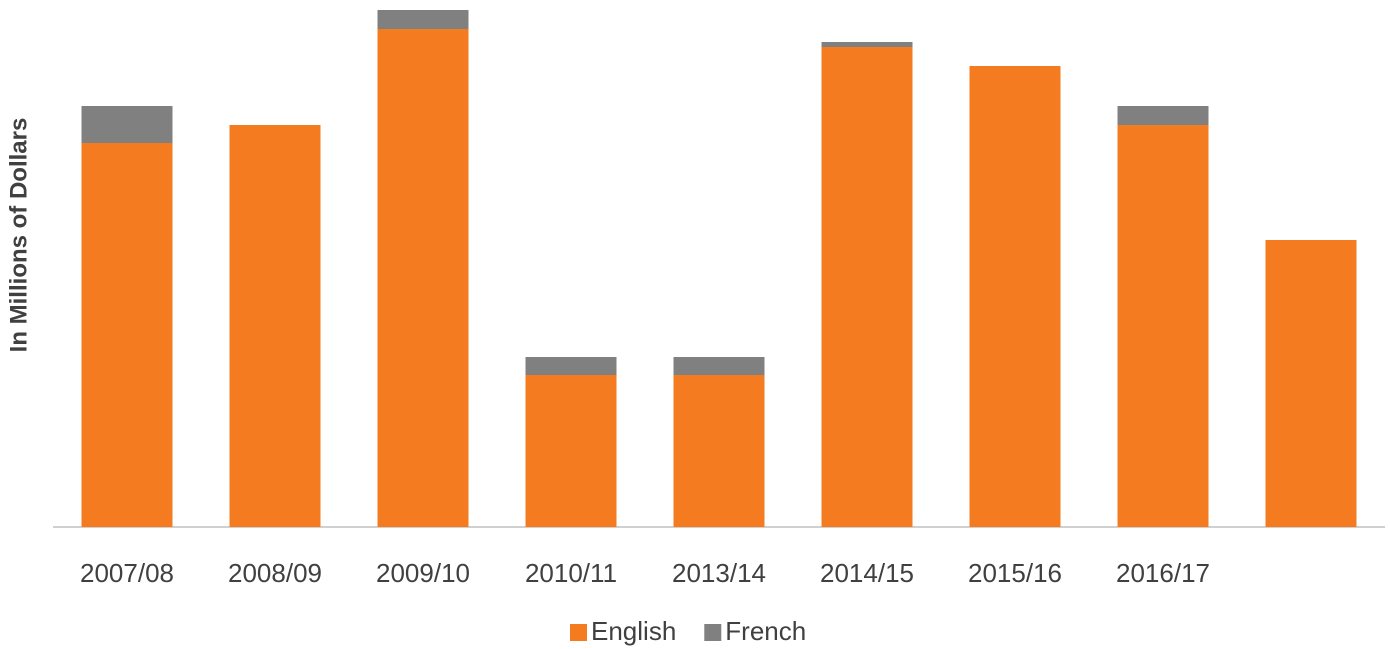  I want to click on x-tick-label: 2010/11, so click(571, 573).